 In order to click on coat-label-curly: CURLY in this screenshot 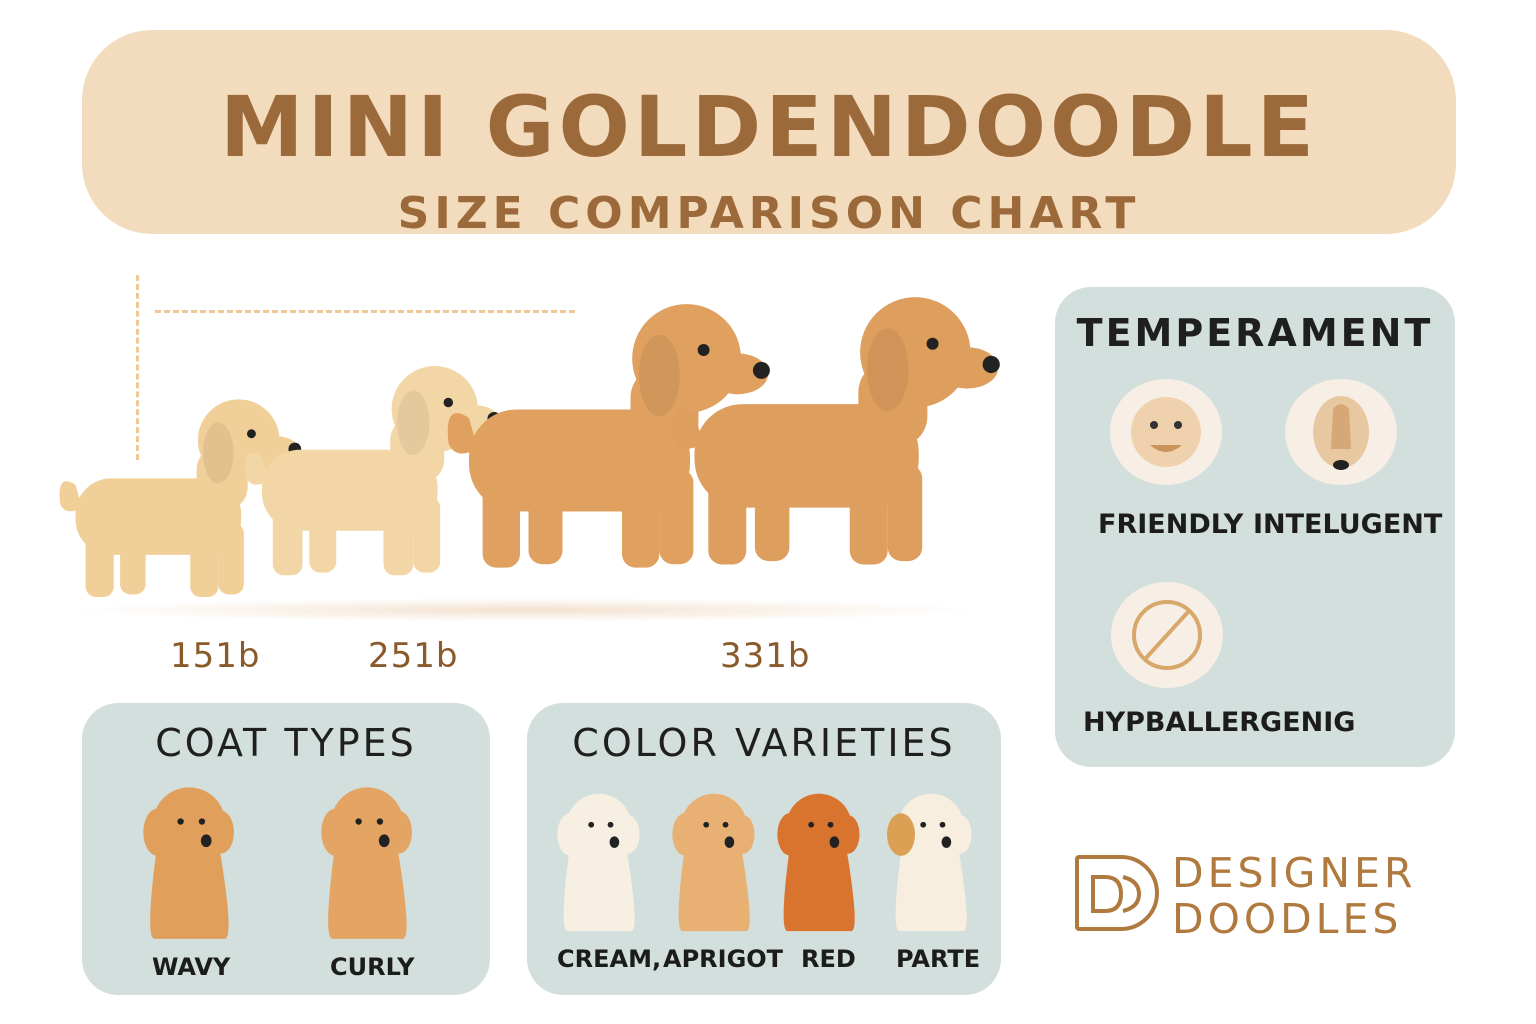, I will do `click(372, 967)`.